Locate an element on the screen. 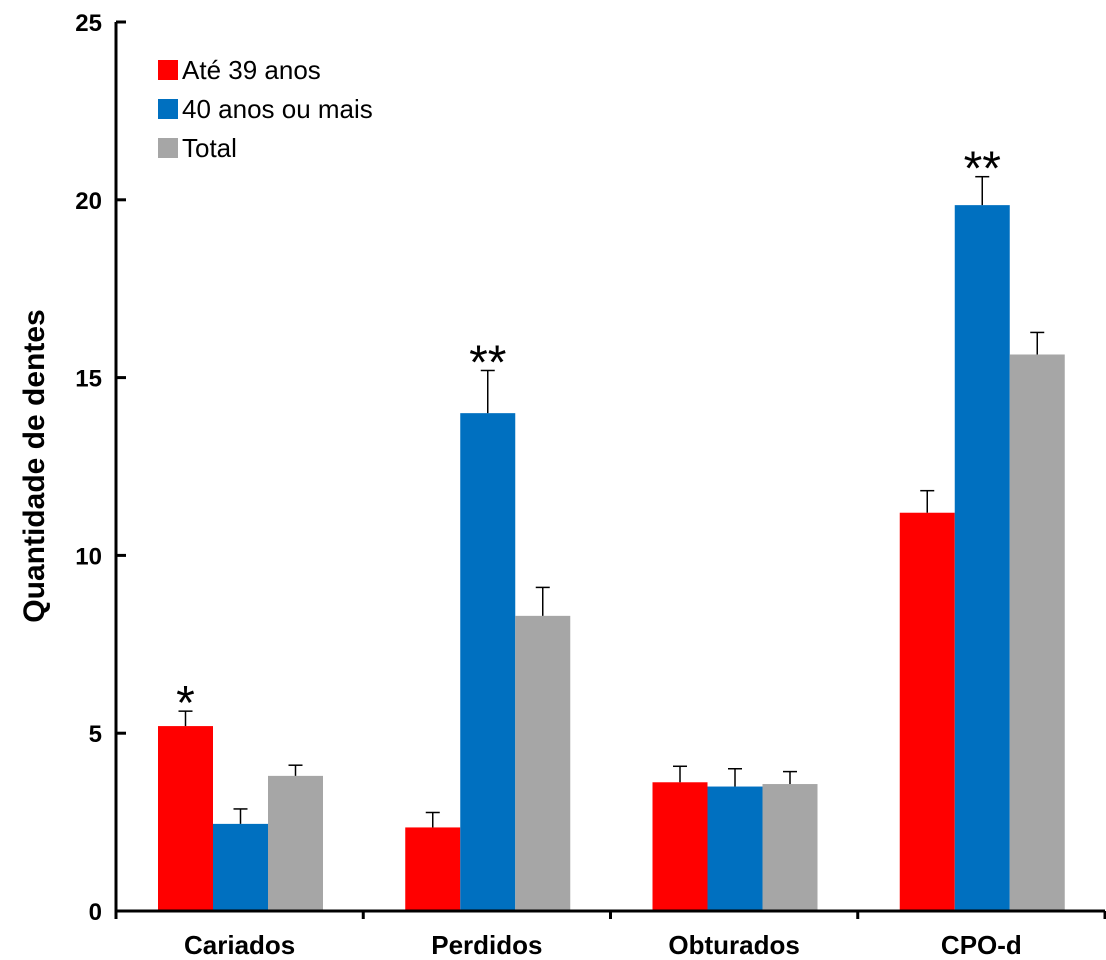  x-category-label: Cariados is located at coordinates (239, 945).